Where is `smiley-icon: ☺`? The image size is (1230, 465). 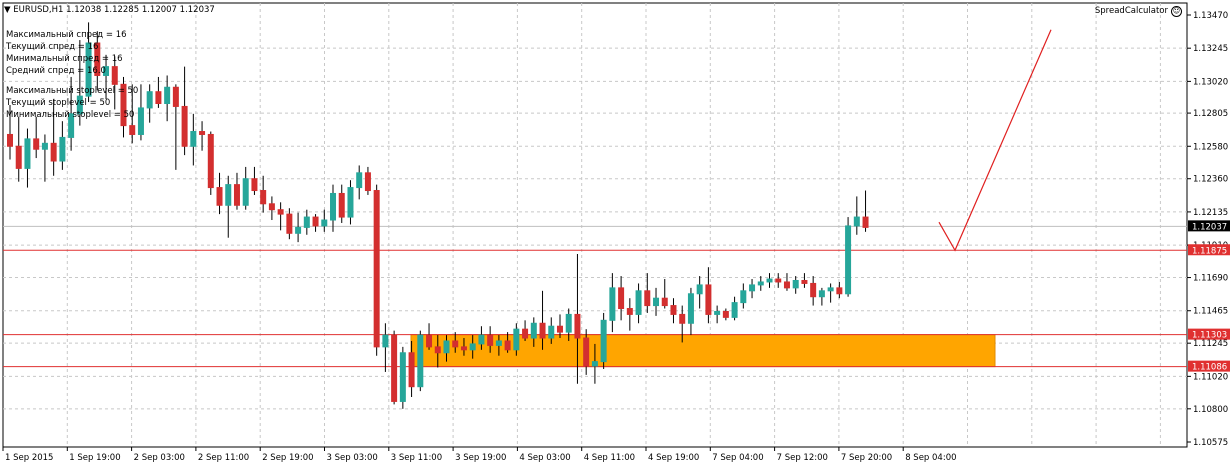
smiley-icon: ☺ is located at coordinates (1176, 11).